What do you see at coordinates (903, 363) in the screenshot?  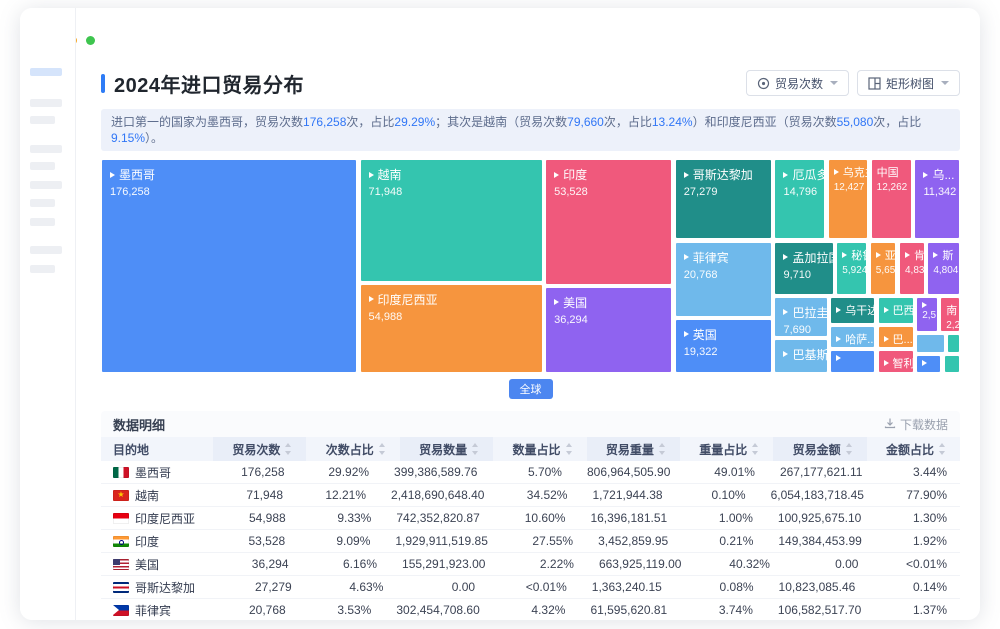 I see `treemap-cell-name: 智利` at bounding box center [903, 363].